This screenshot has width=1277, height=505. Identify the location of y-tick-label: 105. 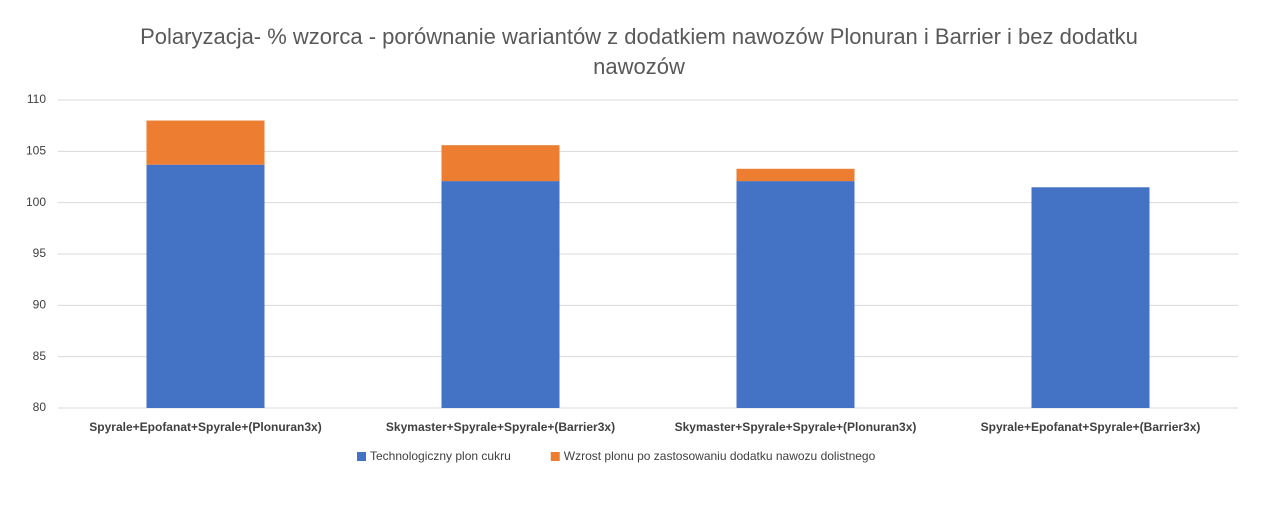
(36, 151).